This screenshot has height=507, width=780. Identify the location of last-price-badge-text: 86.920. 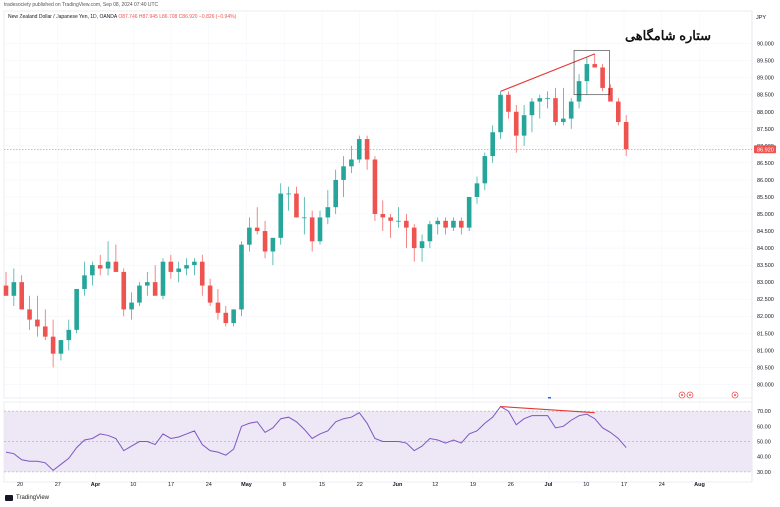
(765, 150).